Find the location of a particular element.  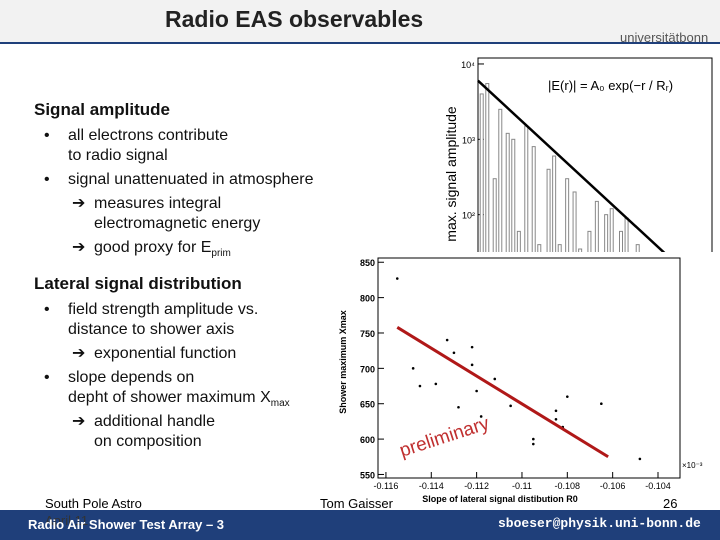

bullet-text: signal unattenuated in atmosphere is located at coordinates (191, 179).